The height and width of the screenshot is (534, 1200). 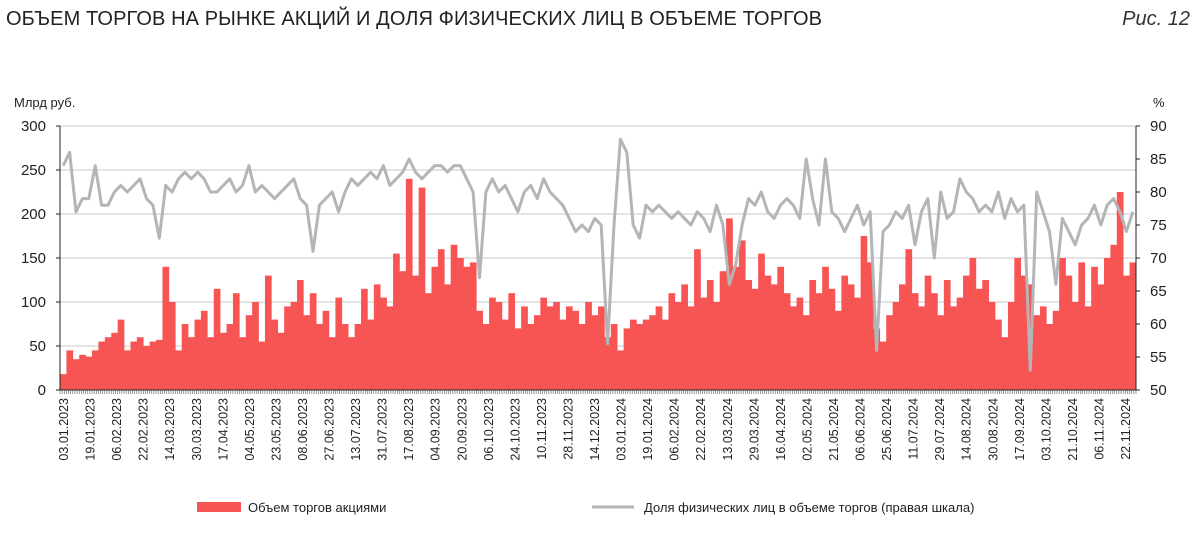 I want to click on right-tick-label: 55, so click(x=1158, y=357).